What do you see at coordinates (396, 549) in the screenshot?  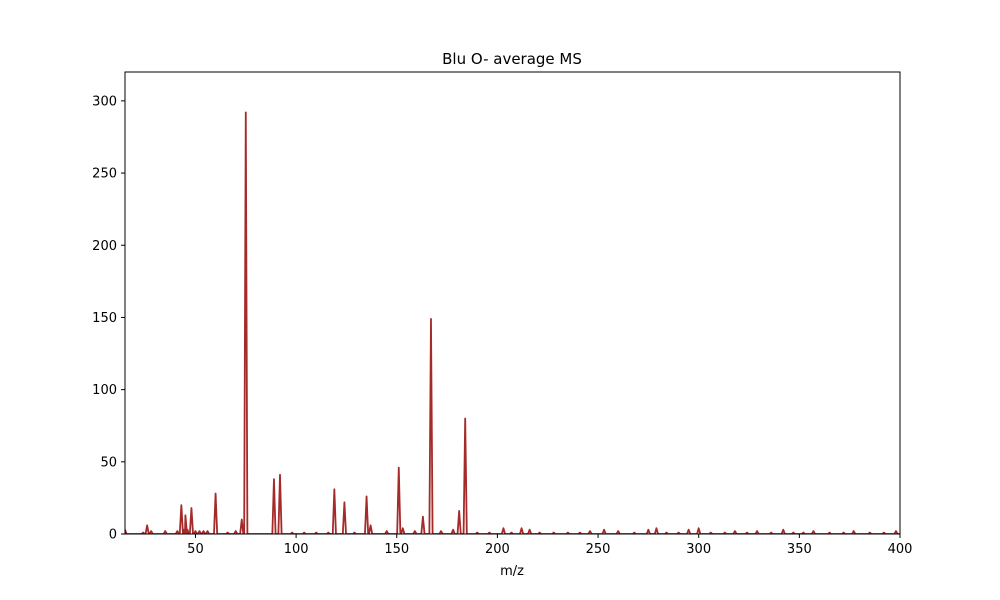 I see `x-tick-label: 150` at bounding box center [396, 549].